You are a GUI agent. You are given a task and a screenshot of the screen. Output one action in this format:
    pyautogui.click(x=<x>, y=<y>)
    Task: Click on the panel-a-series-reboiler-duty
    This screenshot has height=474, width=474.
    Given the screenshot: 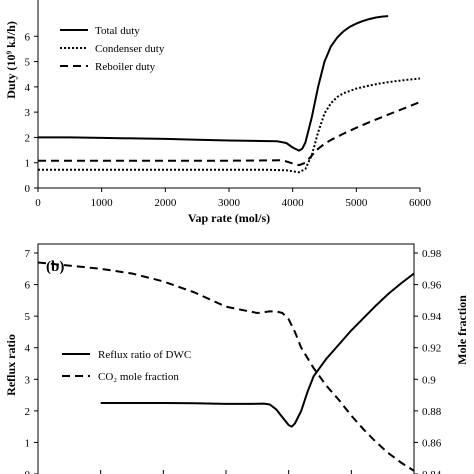 What is the action you would take?
    pyautogui.click(x=229, y=134)
    